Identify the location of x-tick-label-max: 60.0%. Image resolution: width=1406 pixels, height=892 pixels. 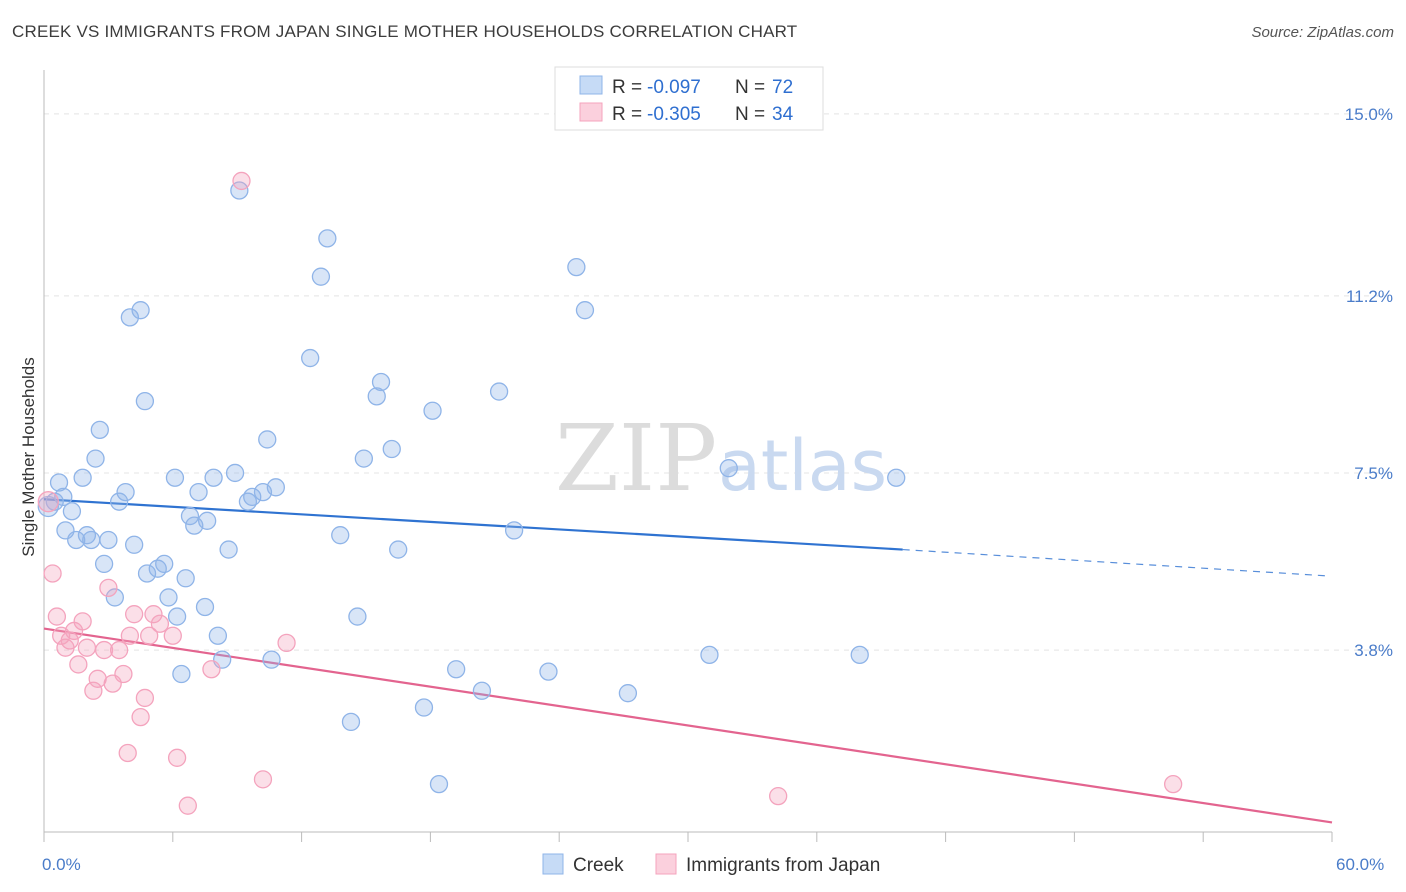
(1360, 864).